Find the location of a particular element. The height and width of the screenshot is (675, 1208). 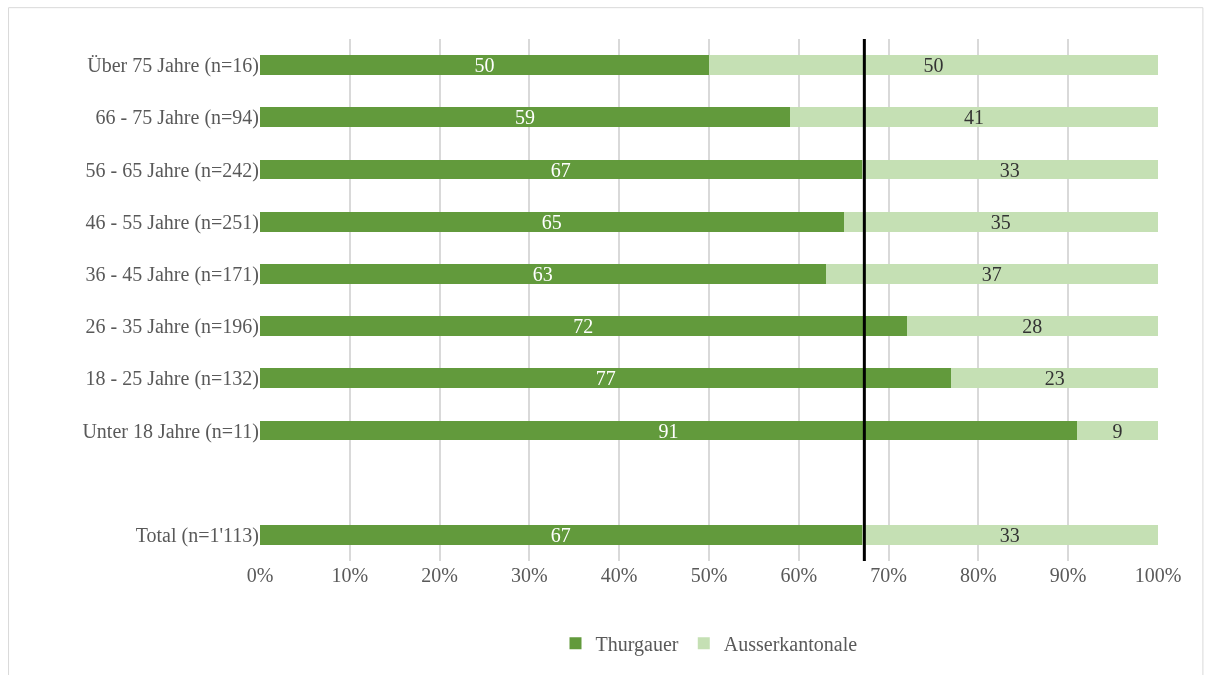

data-label: 35 is located at coordinates (1000, 221).